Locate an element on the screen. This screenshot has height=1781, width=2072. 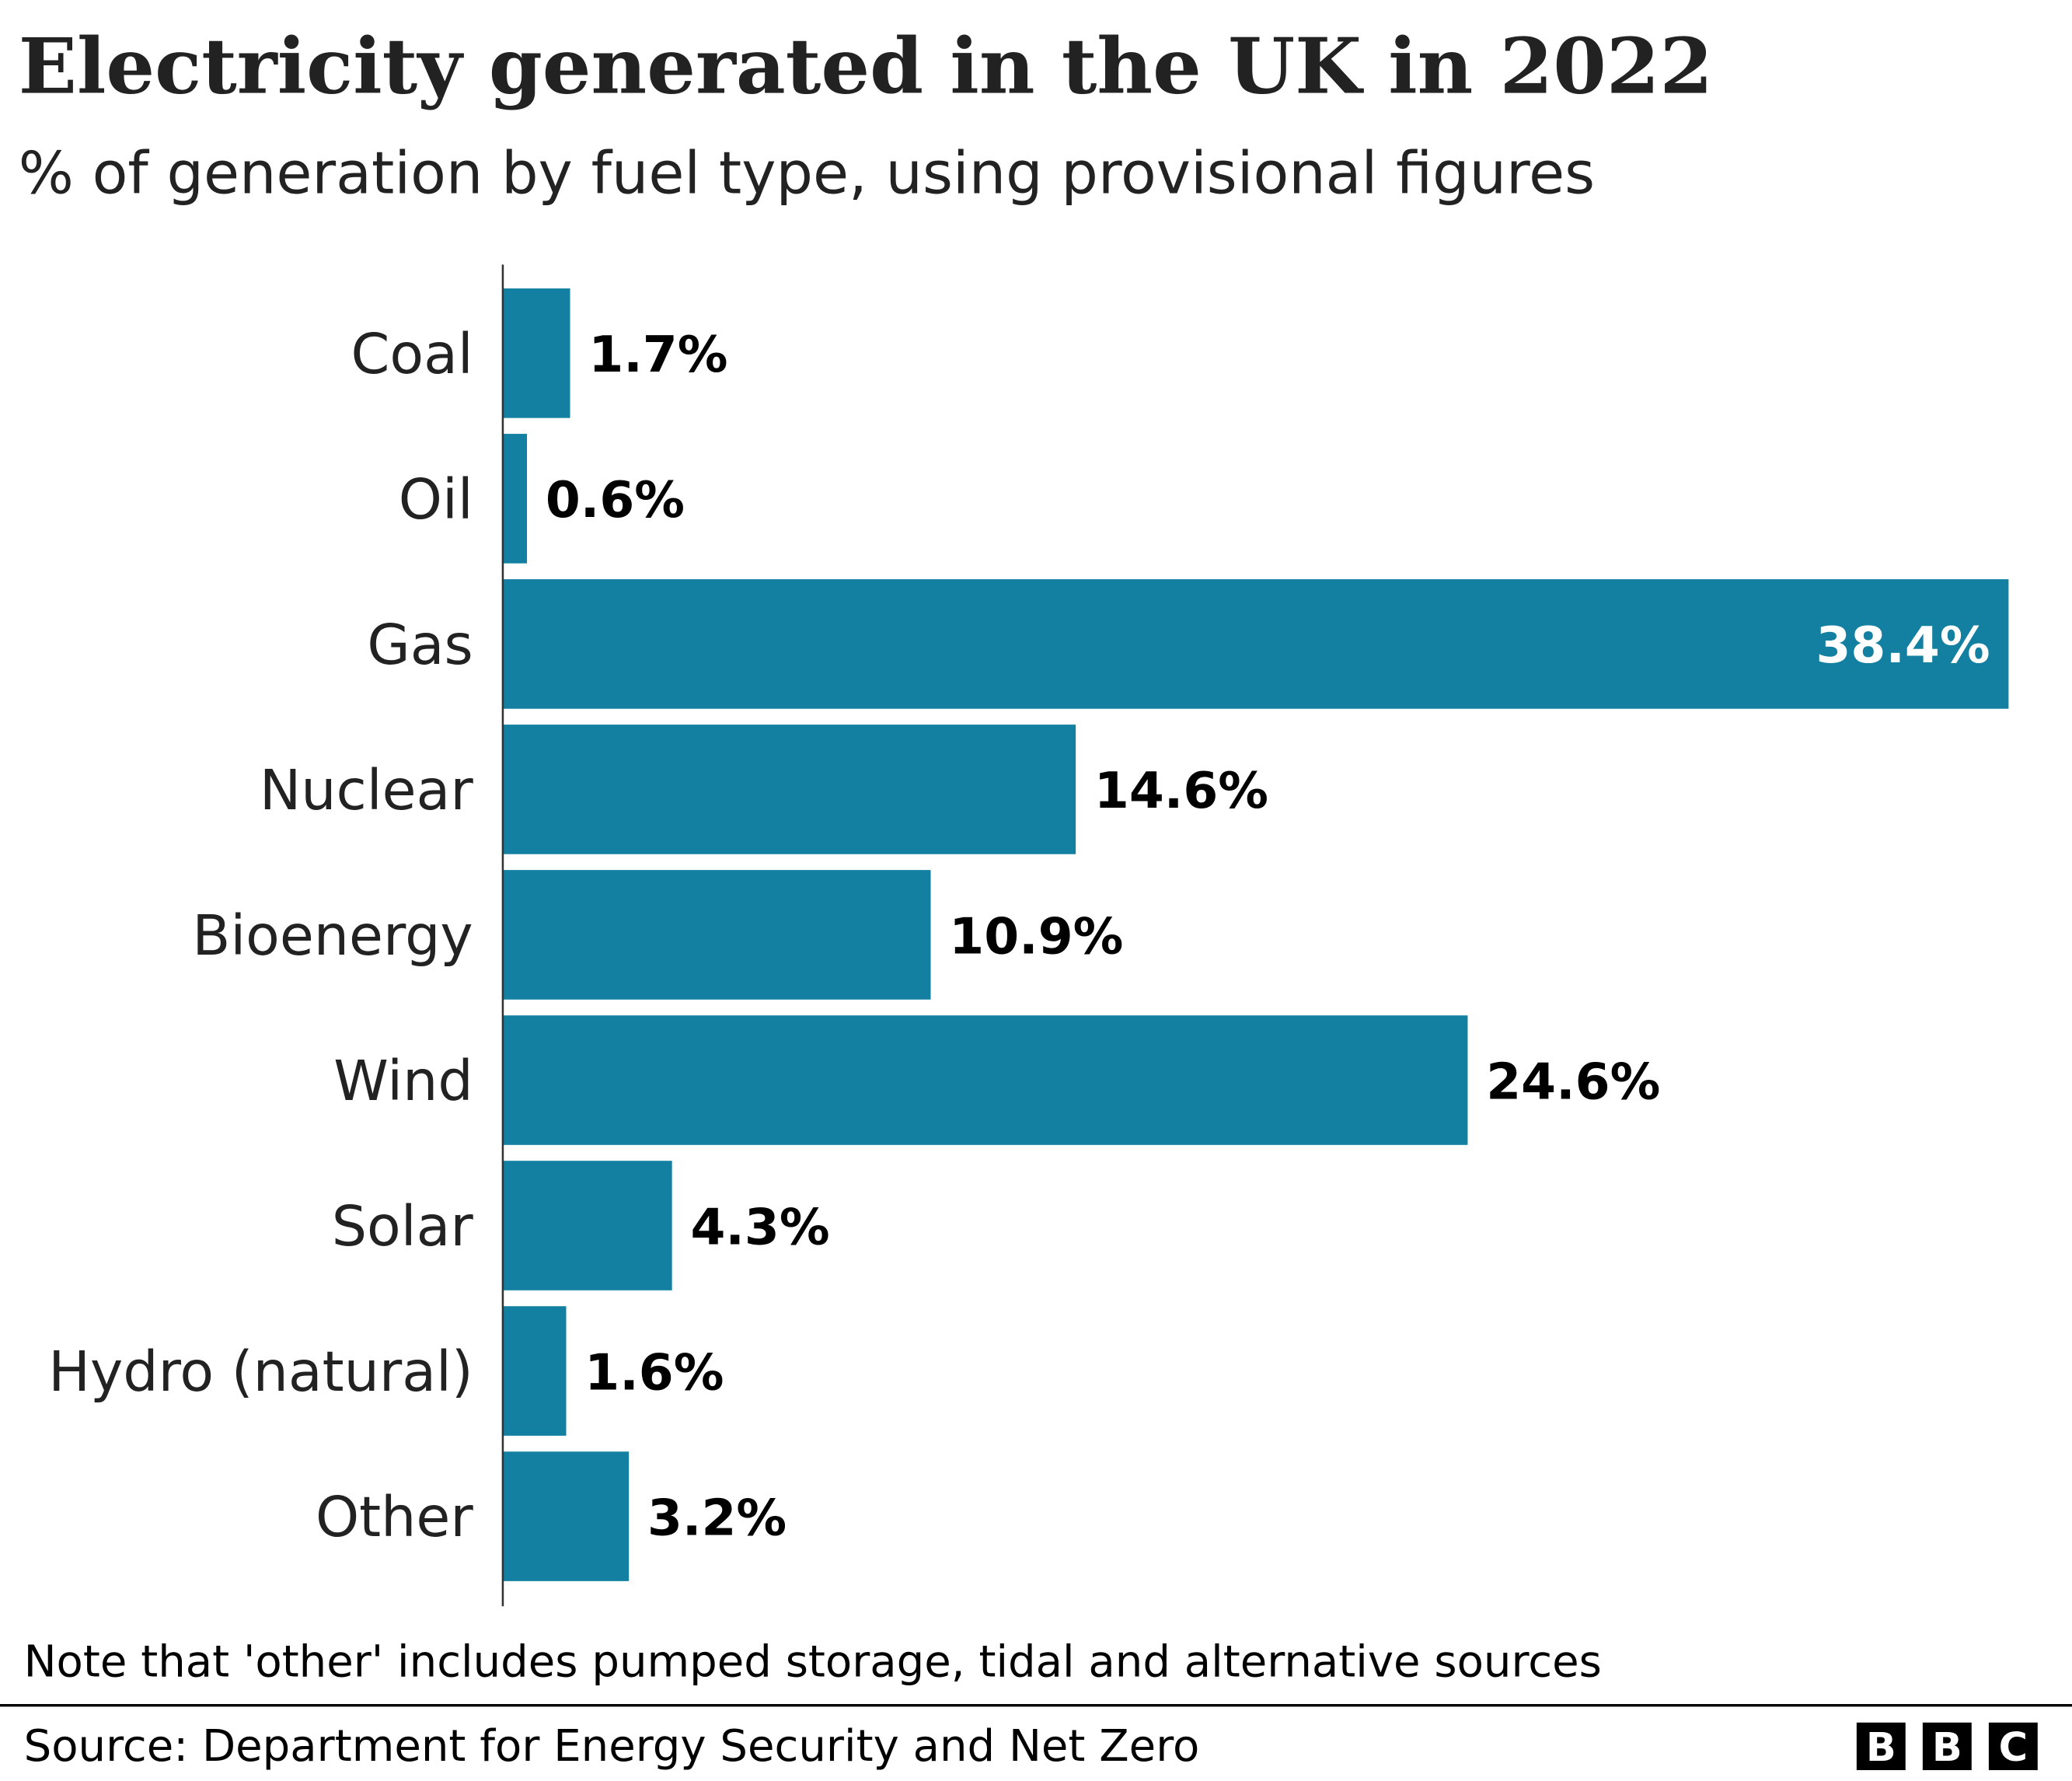
bar-wind is located at coordinates (985, 1080).